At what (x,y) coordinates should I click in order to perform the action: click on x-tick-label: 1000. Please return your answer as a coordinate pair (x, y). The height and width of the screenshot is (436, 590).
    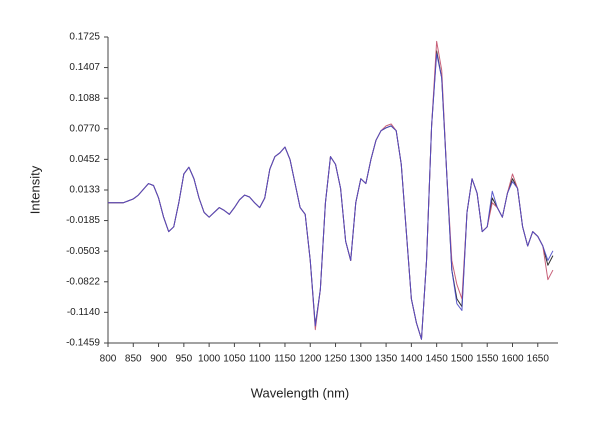
    Looking at the image, I should click on (209, 359).